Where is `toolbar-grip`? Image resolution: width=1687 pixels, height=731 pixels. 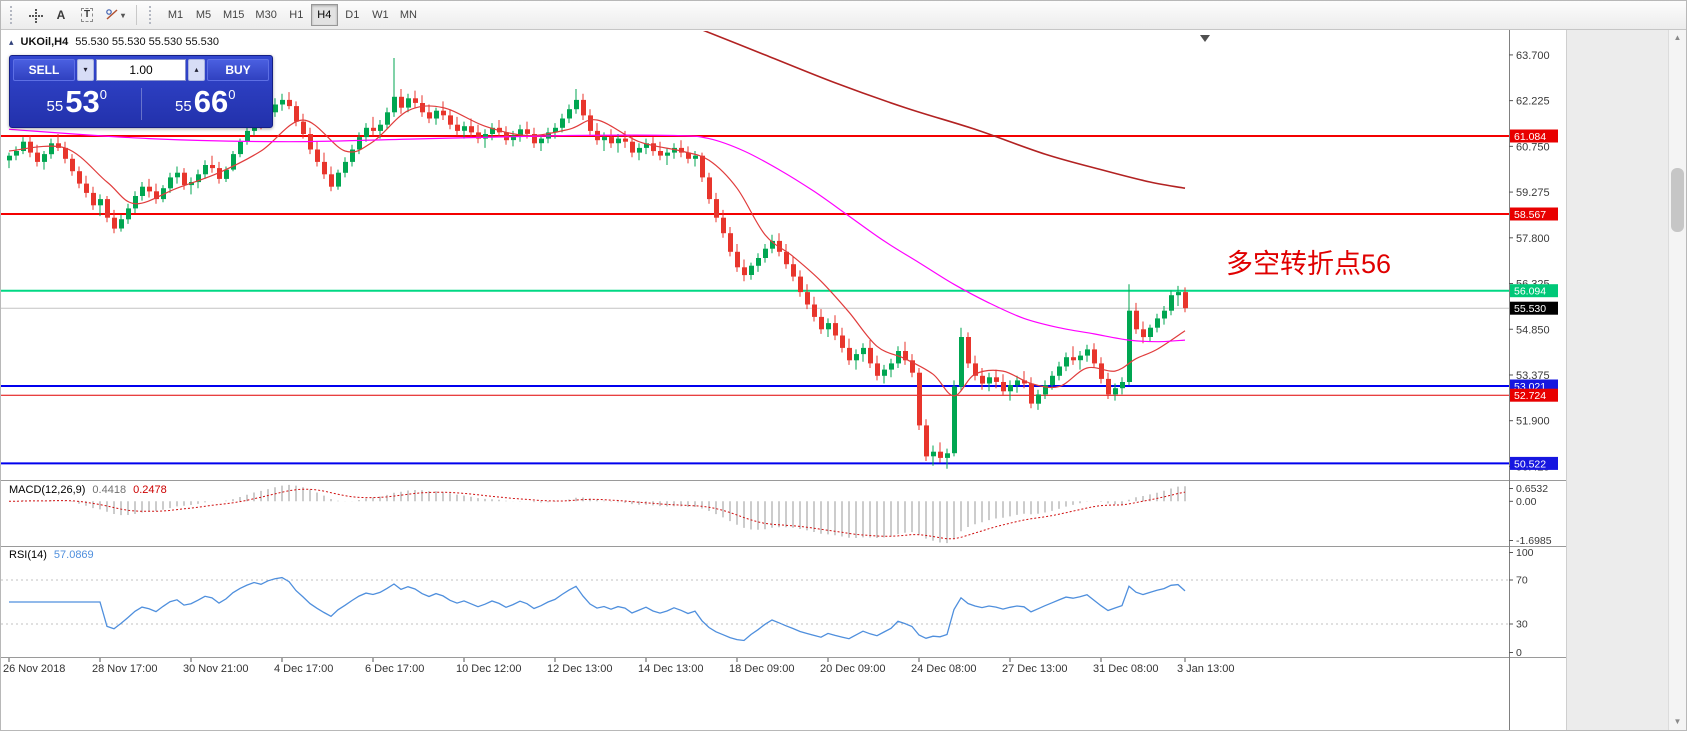 toolbar-grip is located at coordinates (13, 15).